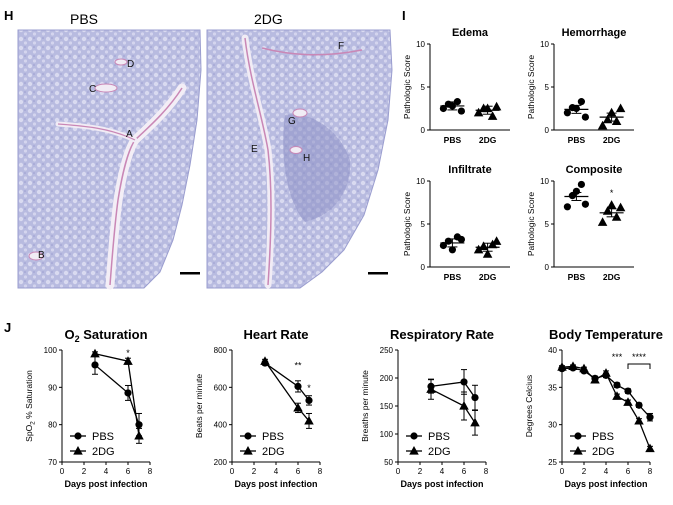 This screenshot has width=673, height=505. I want to click on scale-bar-pbs, so click(190, 273).